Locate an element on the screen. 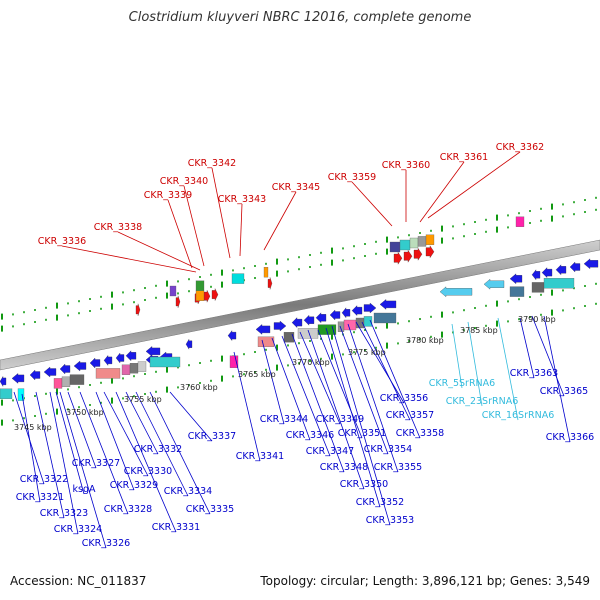 The height and width of the screenshot is (600, 600). gene-label-bottom: CKR_3326 is located at coordinates (106, 543).